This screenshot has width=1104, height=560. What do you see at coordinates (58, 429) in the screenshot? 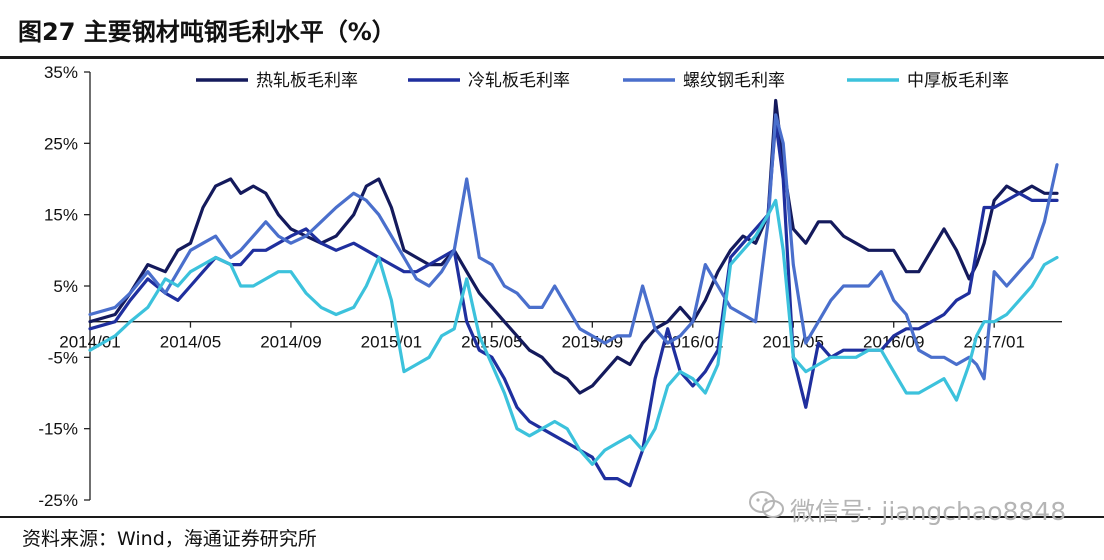
I see `y-tick-label: -15%` at bounding box center [58, 429].